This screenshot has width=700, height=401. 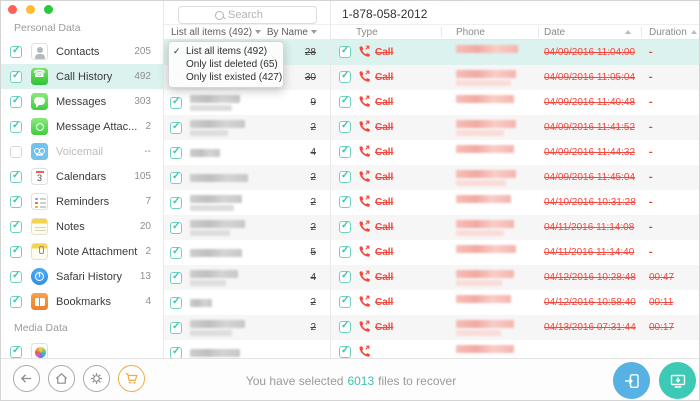 I want to click on sidebar-item-calendars: Calendars 105, so click(x=82, y=176).